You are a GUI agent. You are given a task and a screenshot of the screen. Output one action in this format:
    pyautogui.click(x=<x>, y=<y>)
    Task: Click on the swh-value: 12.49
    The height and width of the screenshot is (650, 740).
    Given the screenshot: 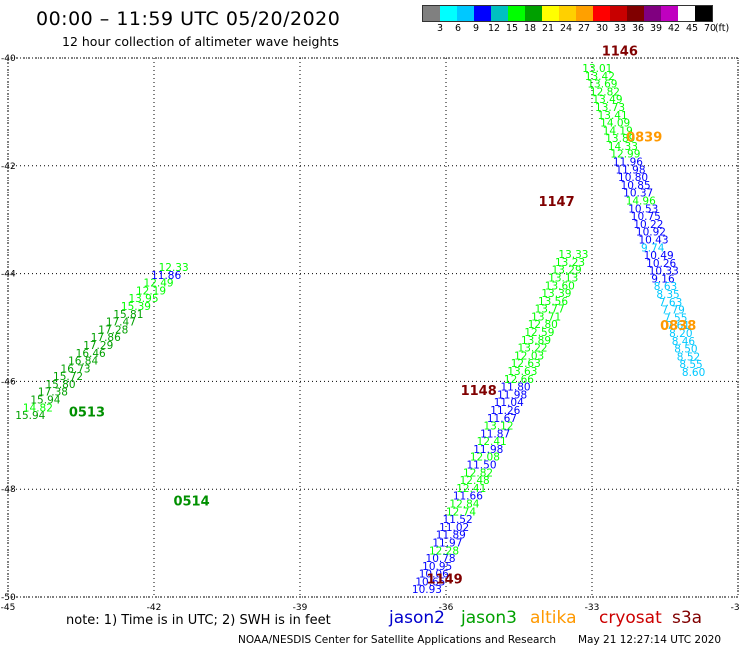 What is the action you would take?
    pyautogui.click(x=159, y=284)
    